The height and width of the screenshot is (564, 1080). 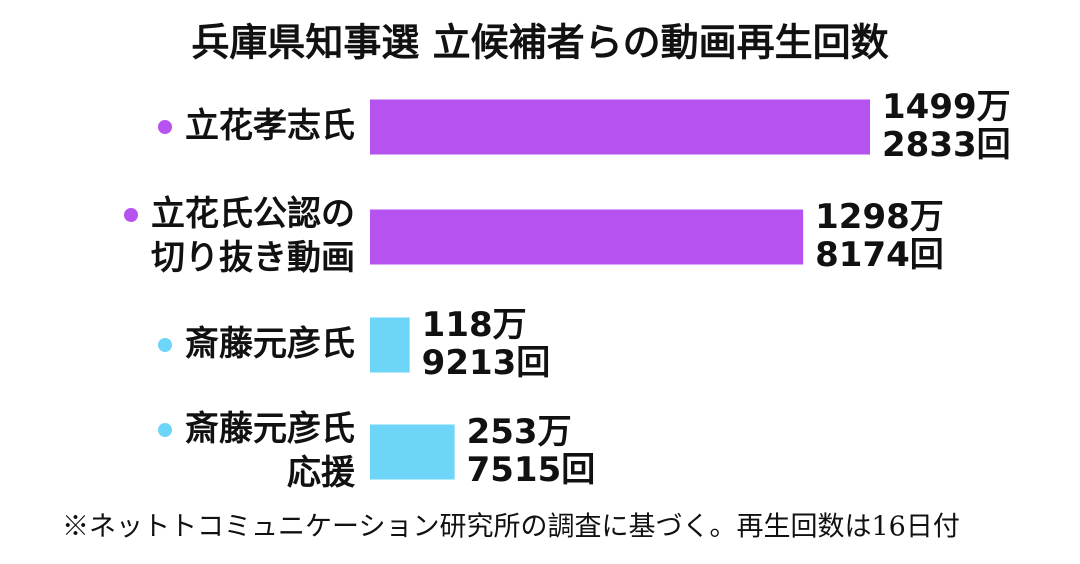 I want to click on category-label: 斎藤元彦氏応援, so click(x=270, y=451).